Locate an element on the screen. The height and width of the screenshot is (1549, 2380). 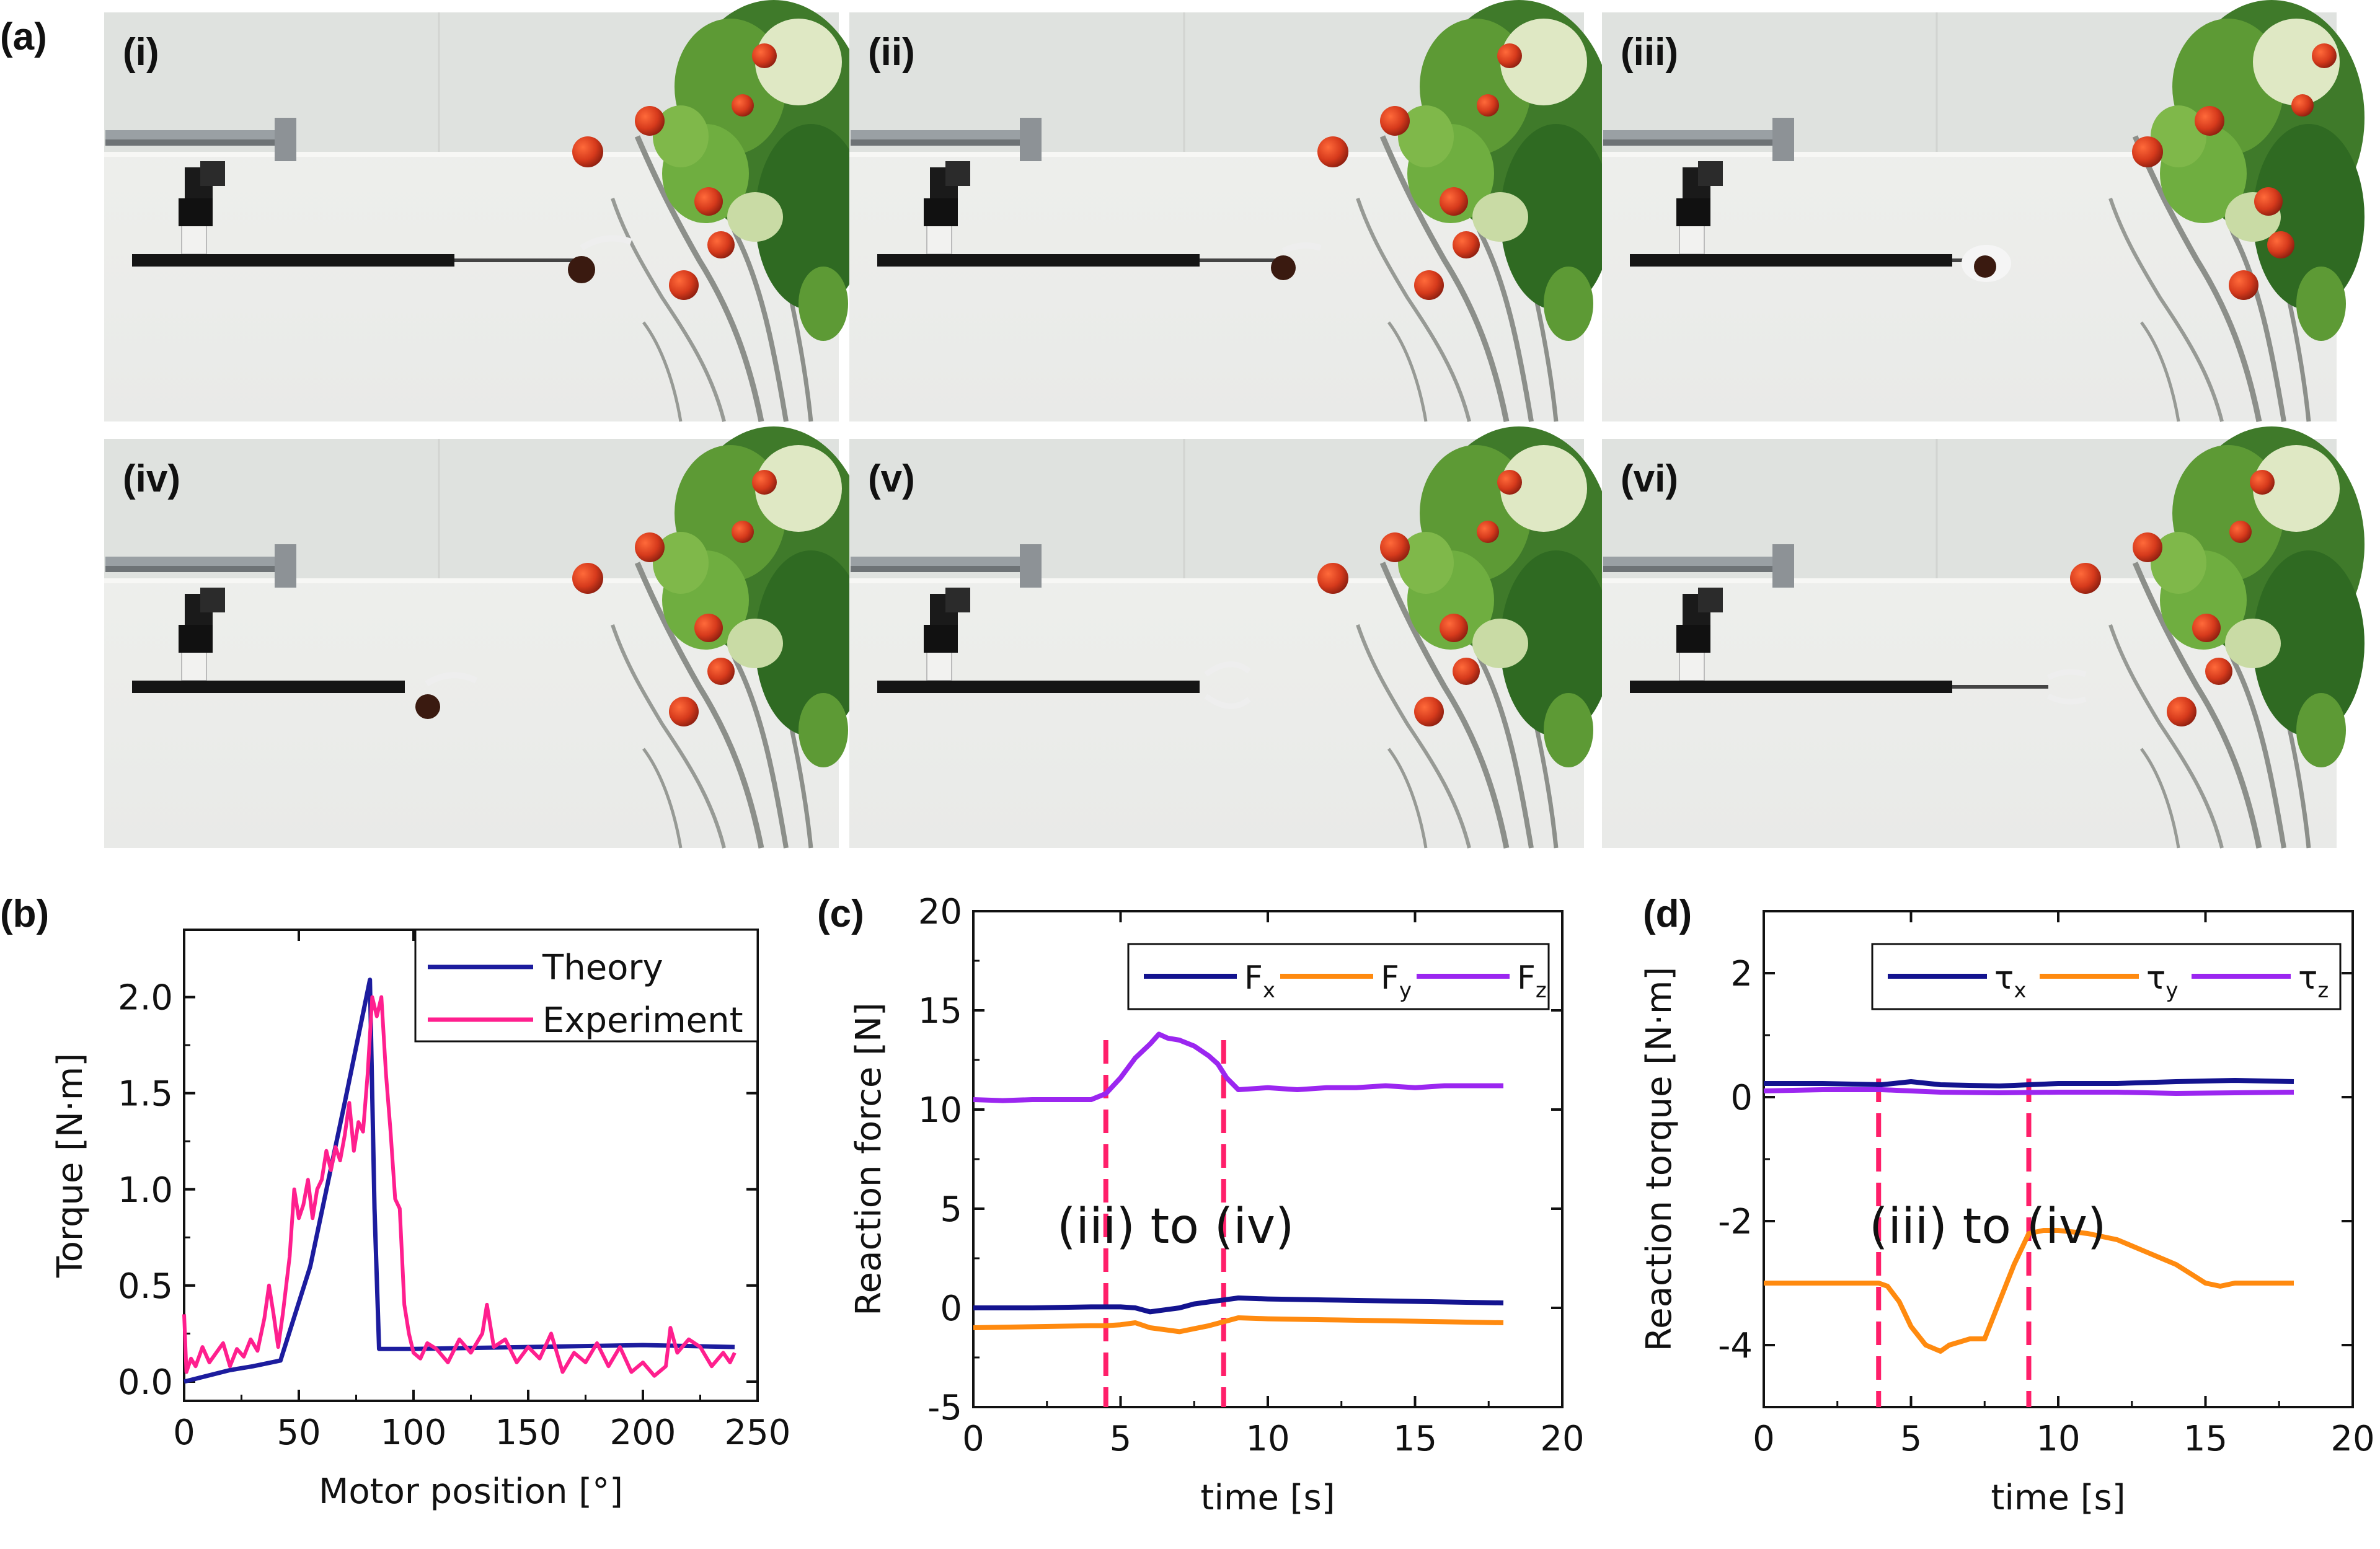
y-tick-label: 0.0 is located at coordinates (145, 1382).